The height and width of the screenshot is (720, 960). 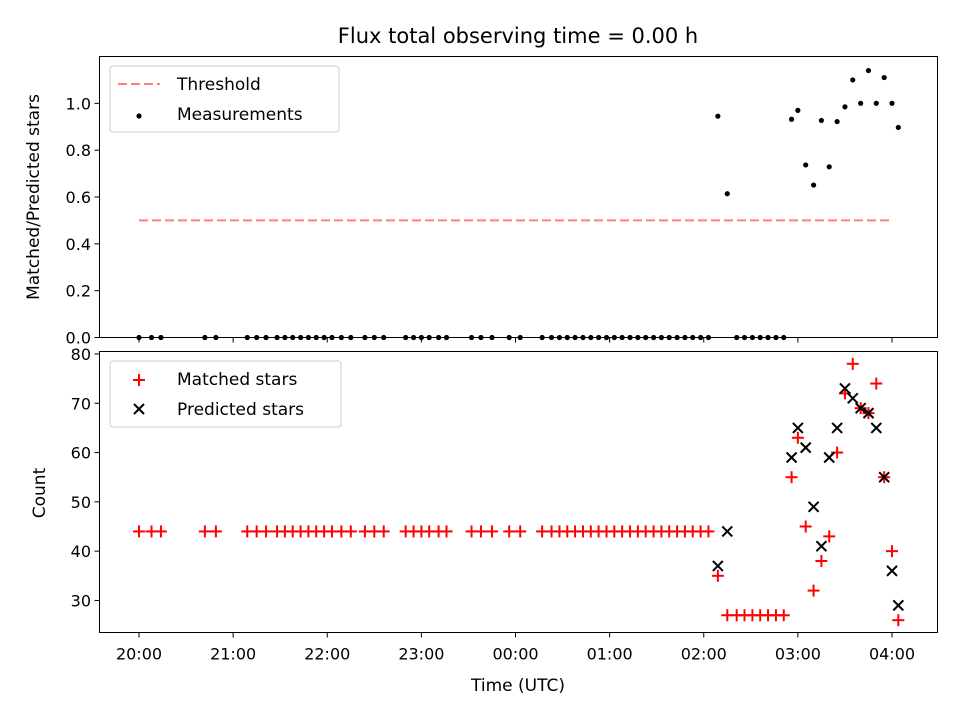 I want to click on x-tick-label: 21:00, so click(x=233, y=654).